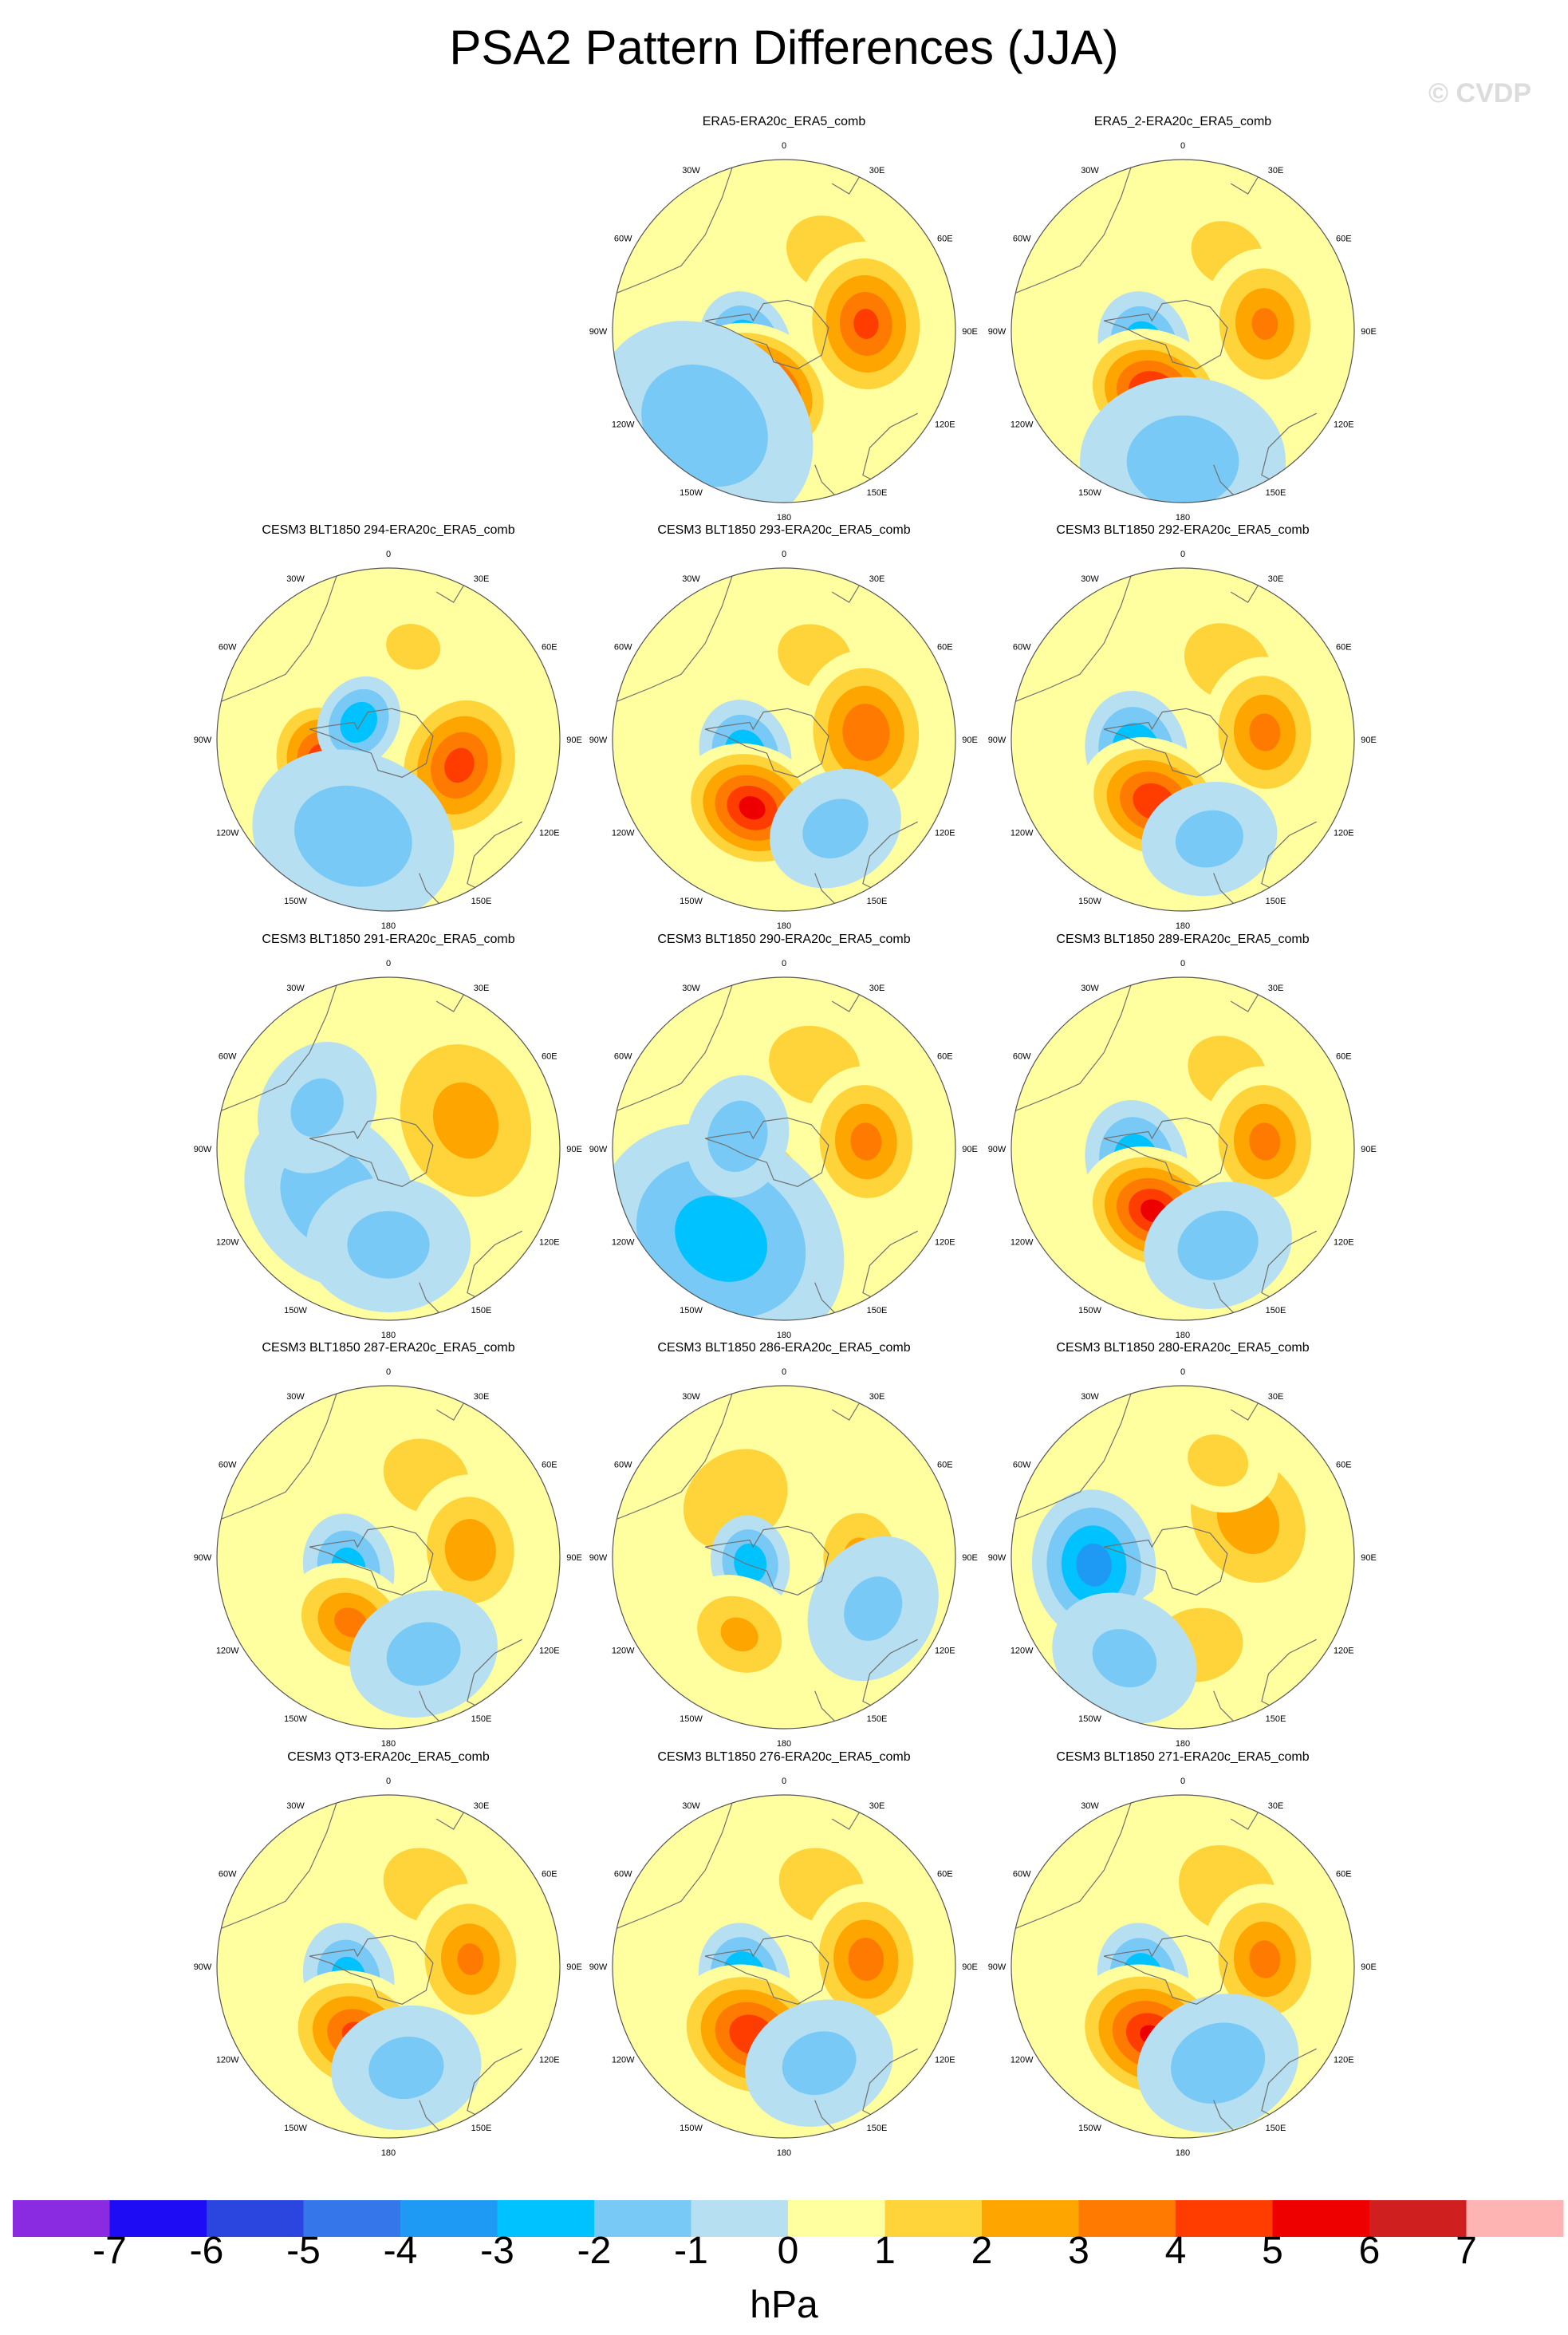 The image size is (1568, 2335). What do you see at coordinates (388, 530) in the screenshot?
I see `panel-title: CESM3 BLT1850 294-ERA20c_ERA5_comb` at bounding box center [388, 530].